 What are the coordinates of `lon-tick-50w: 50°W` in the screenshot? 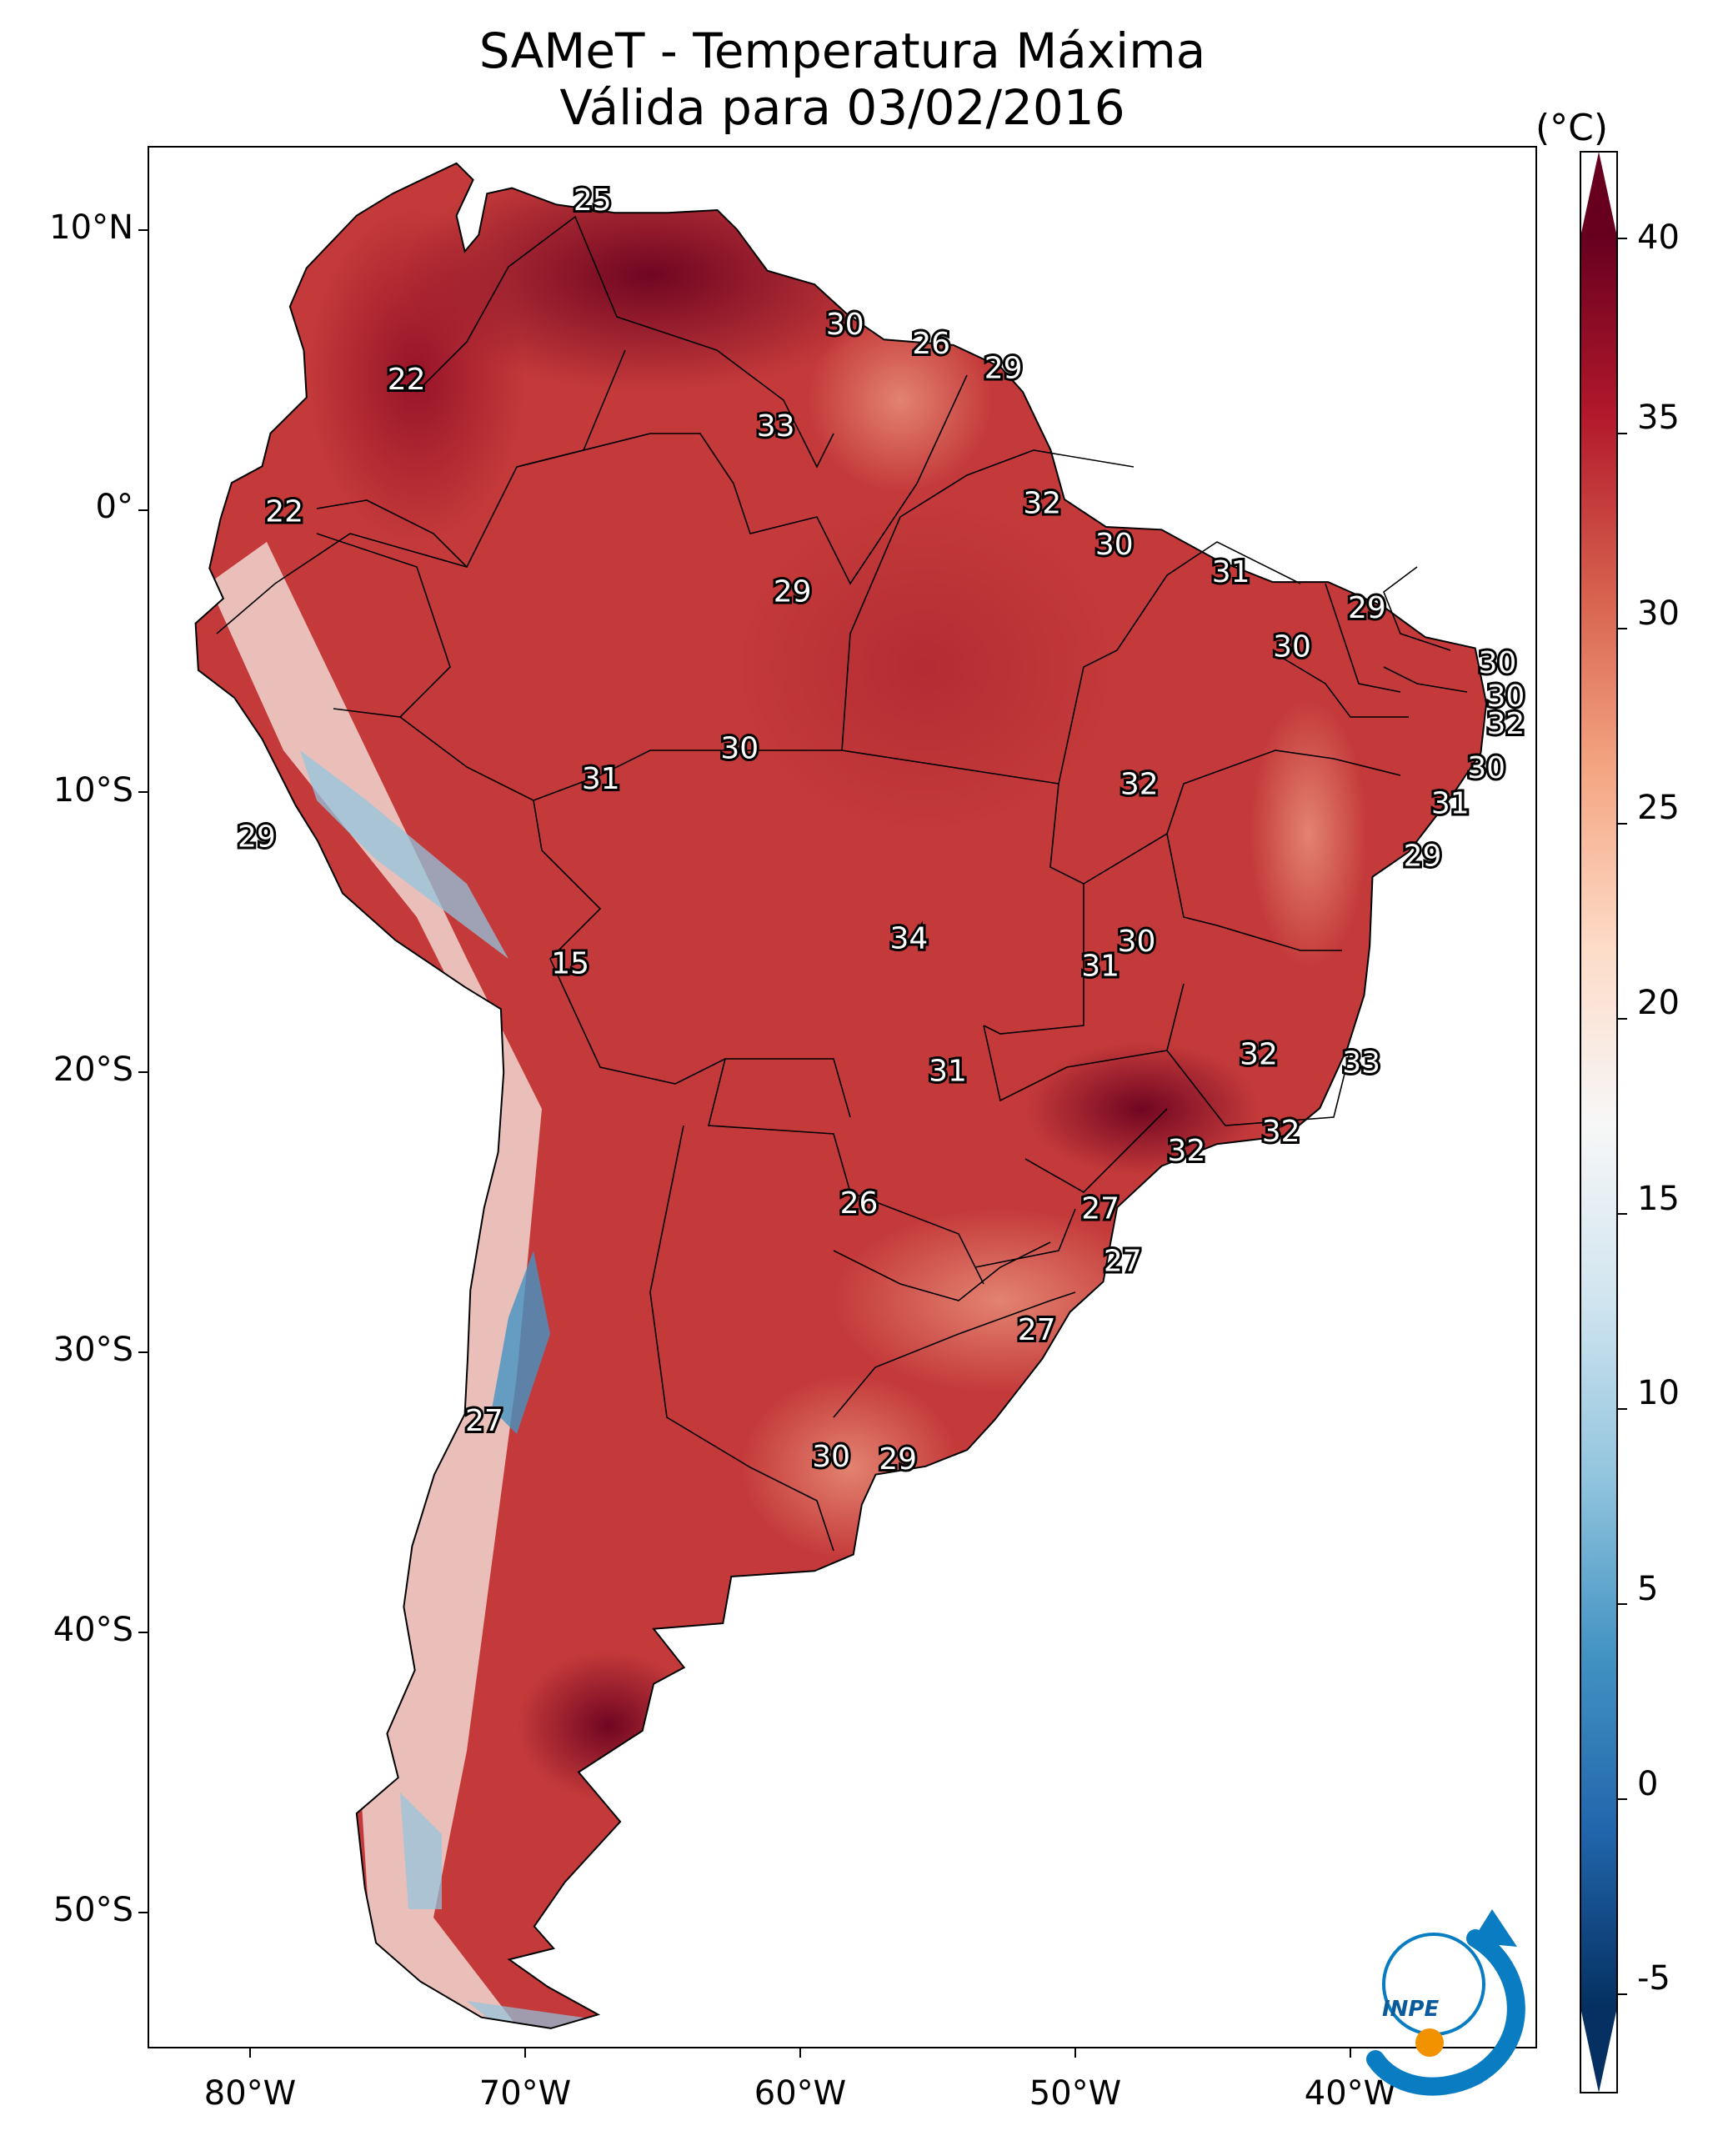 It's located at (1076, 2093).